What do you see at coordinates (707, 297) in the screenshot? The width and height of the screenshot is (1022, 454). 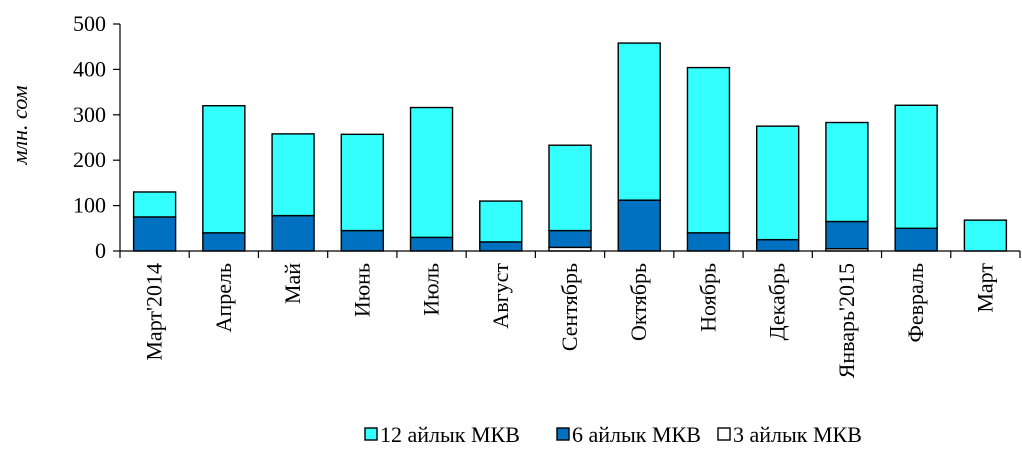 I see `x-tick-label: Ноябрь` at bounding box center [707, 297].